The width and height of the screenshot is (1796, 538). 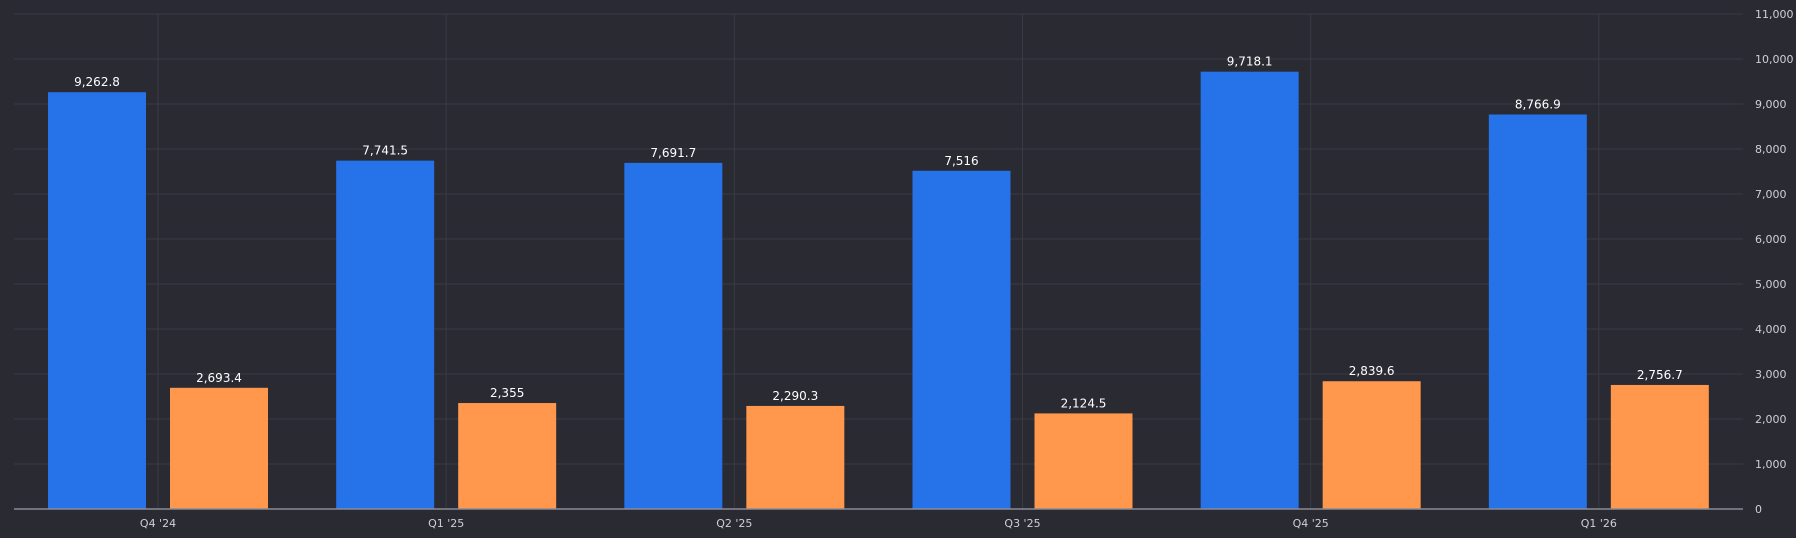 I want to click on bar-value-label: 9,262.8, so click(x=97, y=82).